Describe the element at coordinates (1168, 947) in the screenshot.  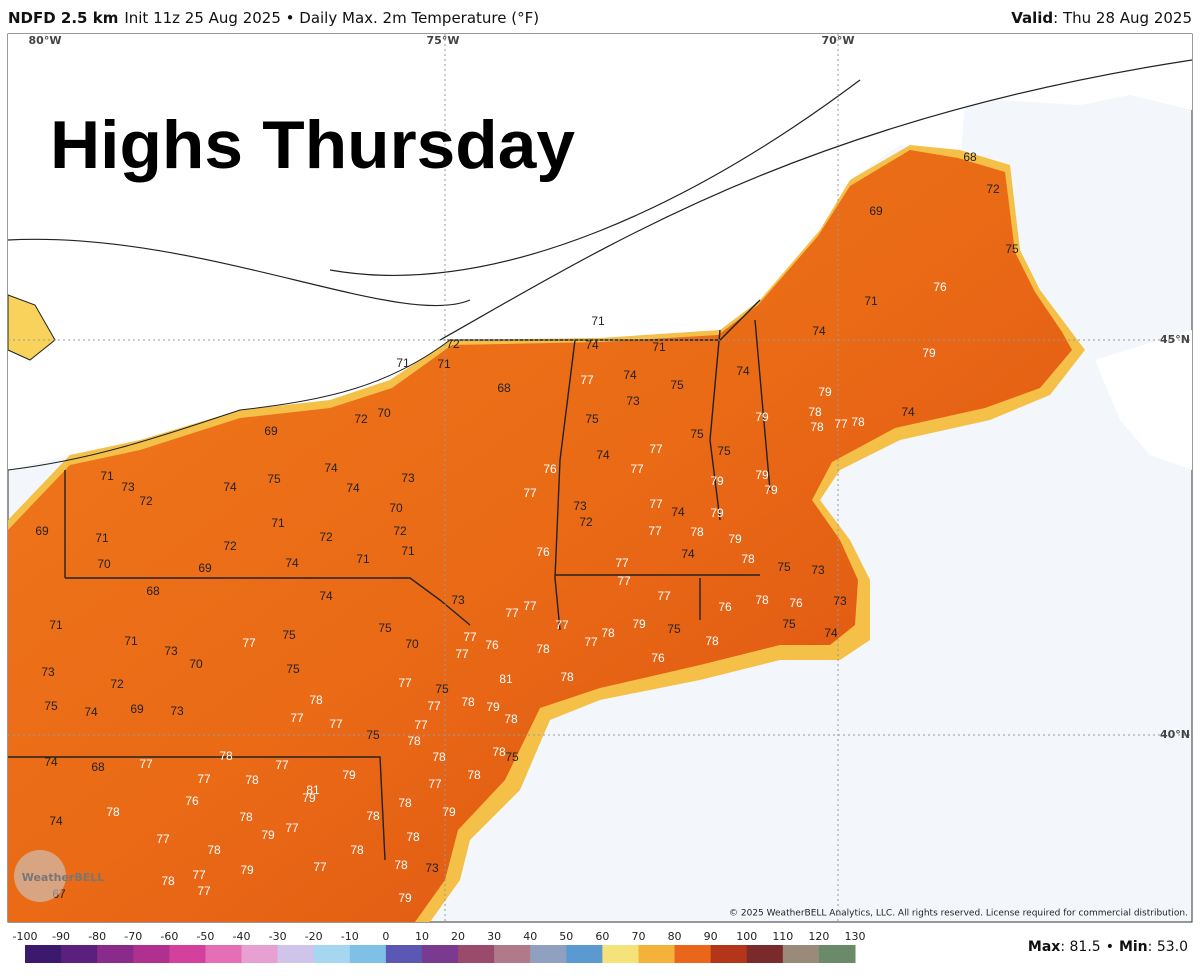
I see `min-value: : 53.0` at that location.